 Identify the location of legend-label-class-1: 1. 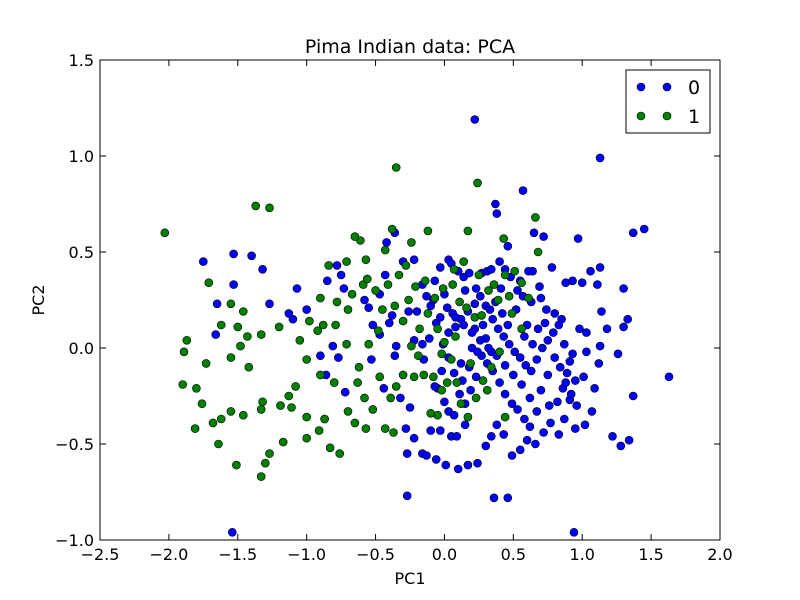
(694, 117).